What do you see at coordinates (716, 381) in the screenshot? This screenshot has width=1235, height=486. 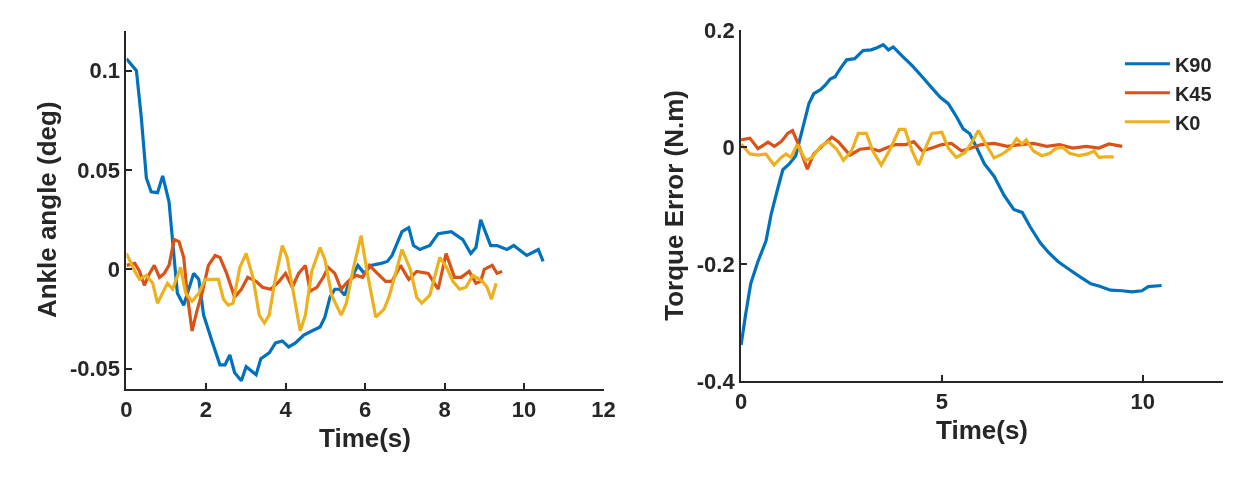 I see `y-tick-label: -0.4` at bounding box center [716, 381].